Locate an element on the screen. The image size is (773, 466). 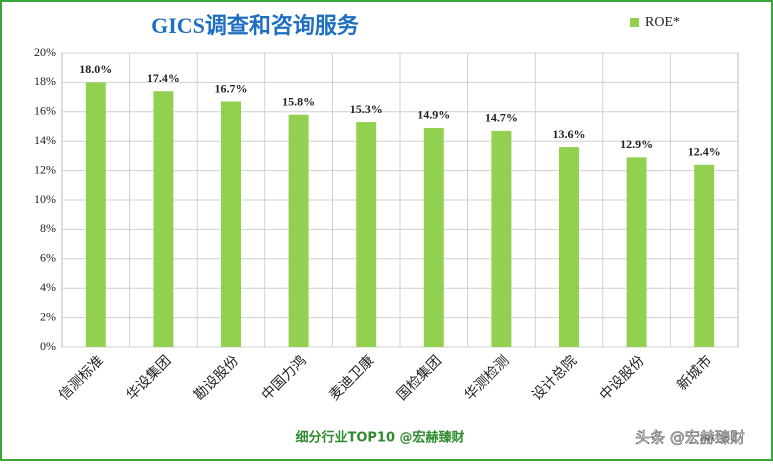
y-tick-label: 4% is located at coordinates (48, 287).